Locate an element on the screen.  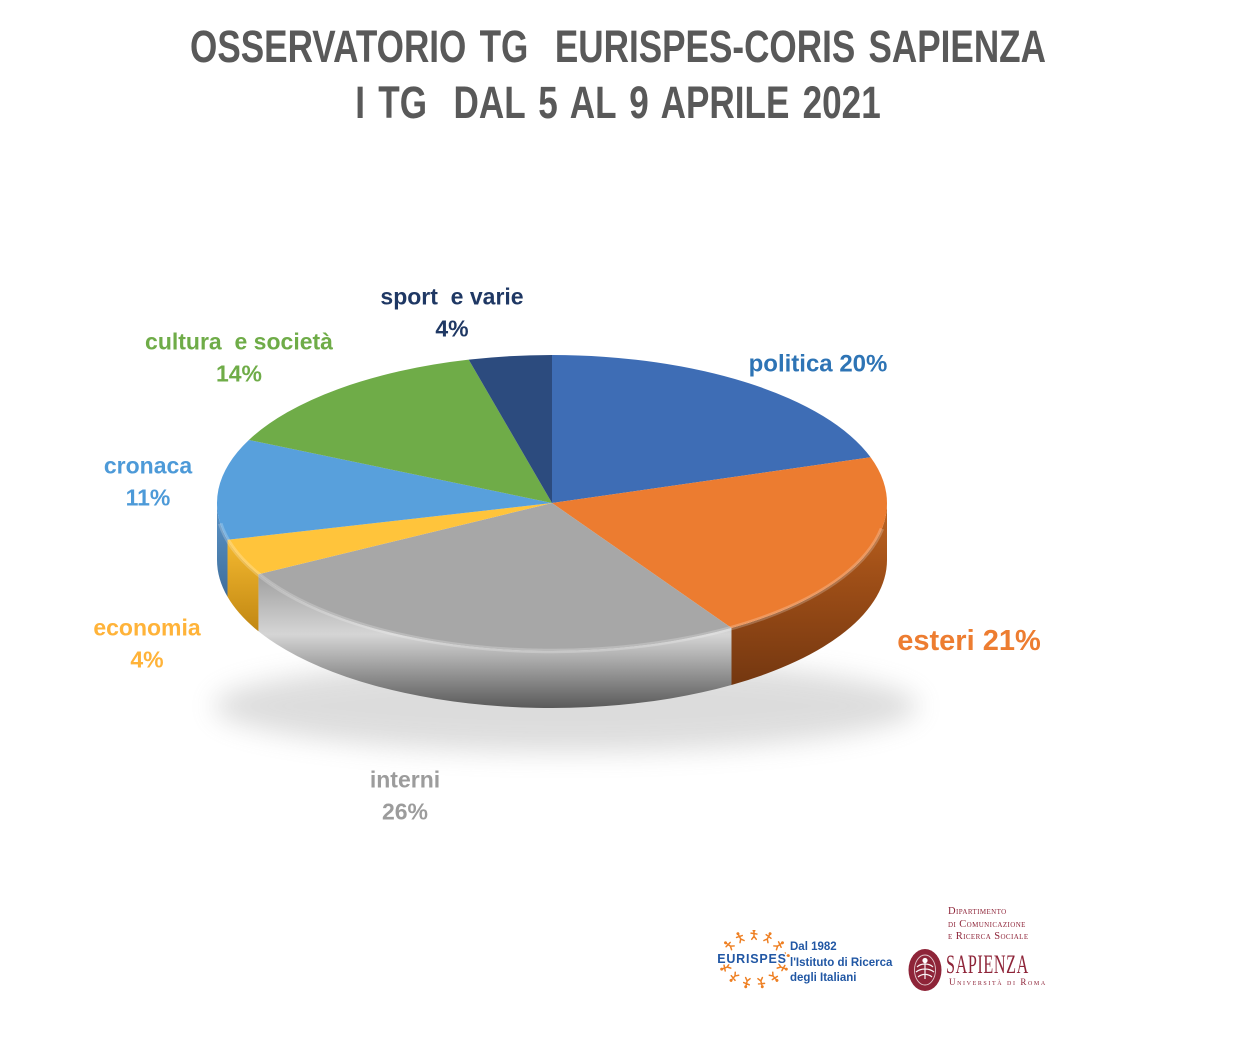
pie-rim-highlight is located at coordinates (551, 588).